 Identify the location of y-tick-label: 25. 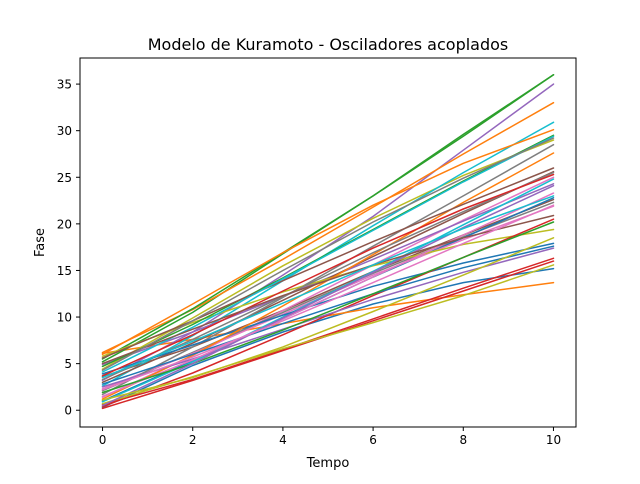
(64, 178).